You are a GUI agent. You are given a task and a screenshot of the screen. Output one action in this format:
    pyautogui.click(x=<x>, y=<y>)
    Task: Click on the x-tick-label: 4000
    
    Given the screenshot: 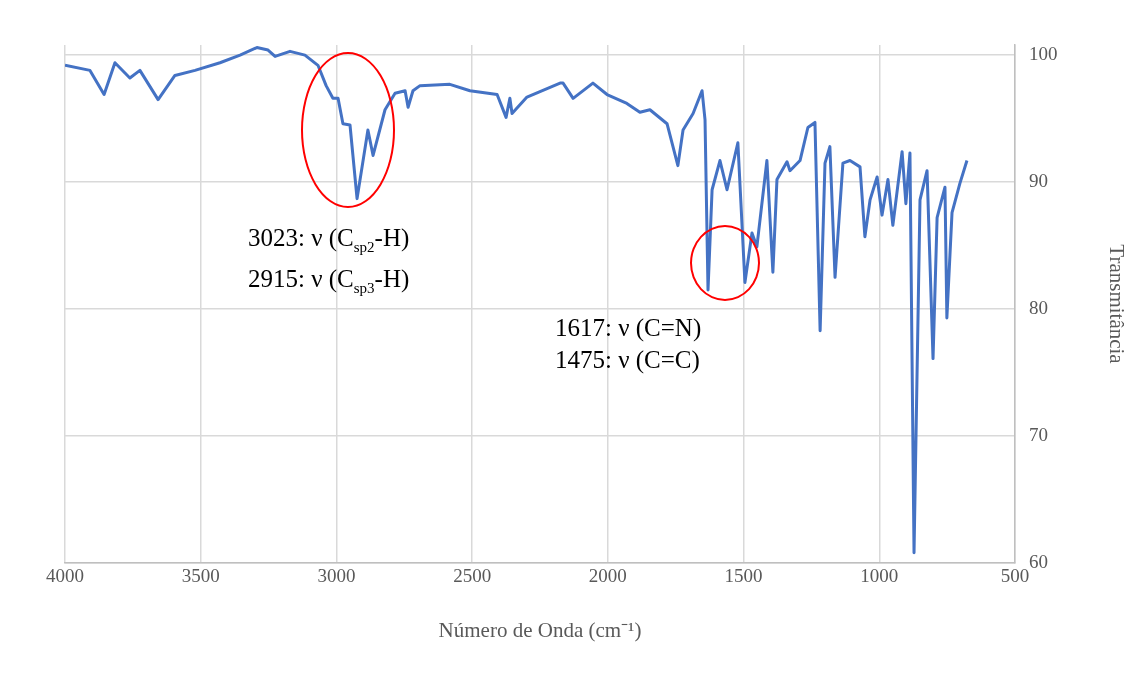 What is the action you would take?
    pyautogui.click(x=65, y=576)
    